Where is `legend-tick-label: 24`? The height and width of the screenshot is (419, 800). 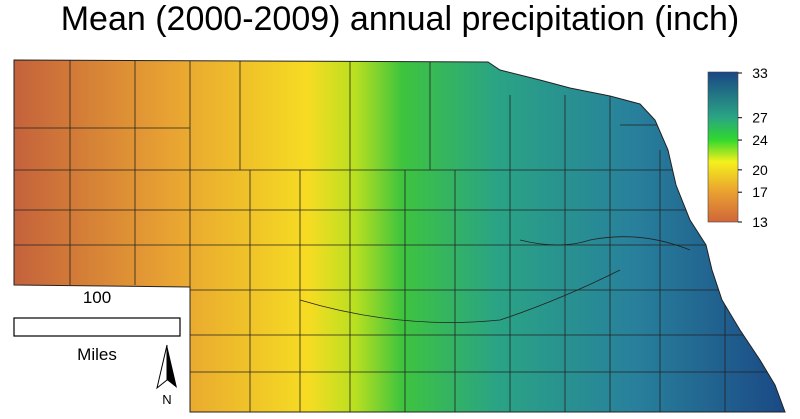
legend-tick-label: 24 is located at coordinates (760, 140).